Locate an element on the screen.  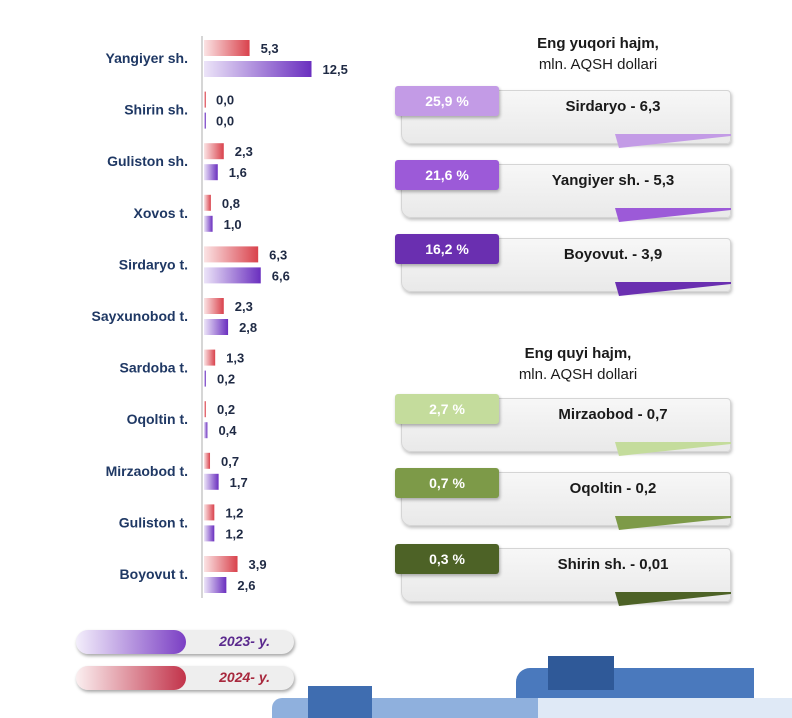
top-panel-card: 21,6 % Yangiyer sh. - 5,3 is located at coordinates (563, 191).